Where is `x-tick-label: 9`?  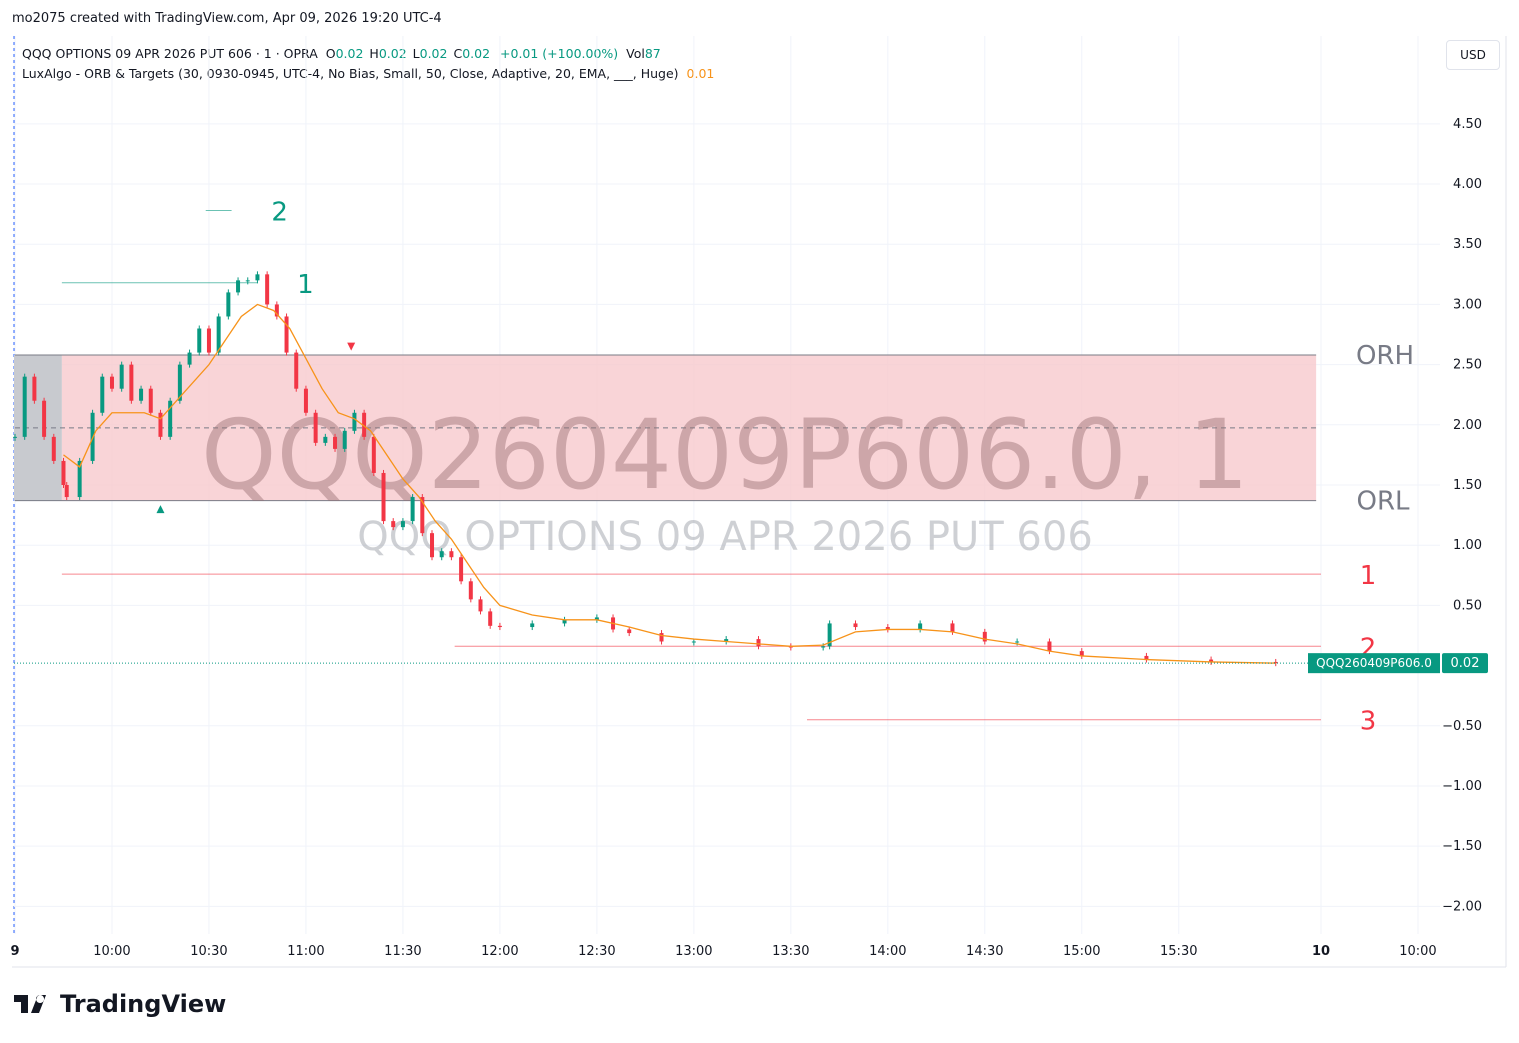
x-tick-label: 9 is located at coordinates (14, 951).